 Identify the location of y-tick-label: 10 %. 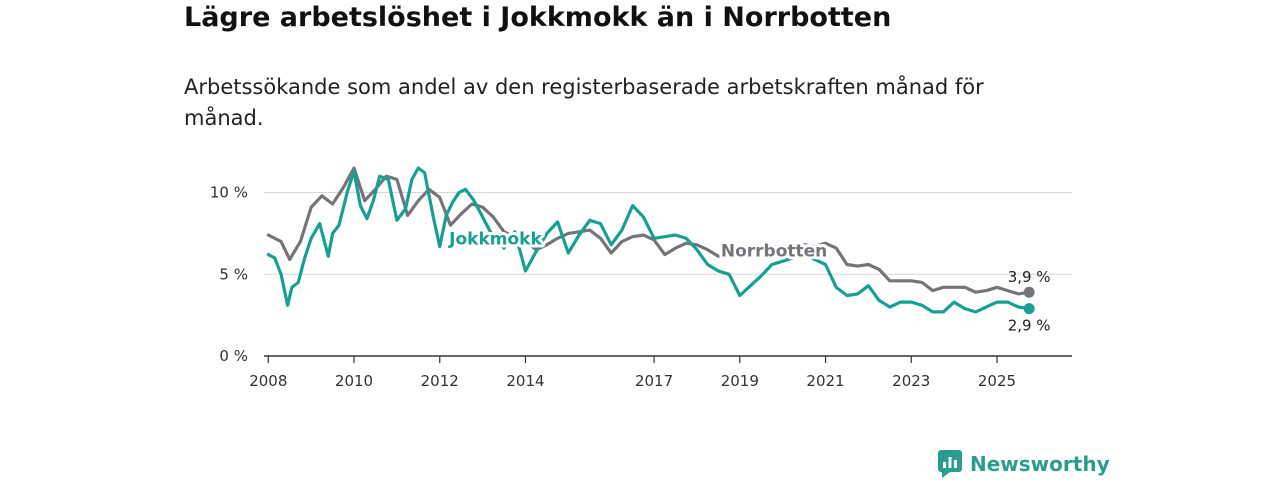
(229, 193).